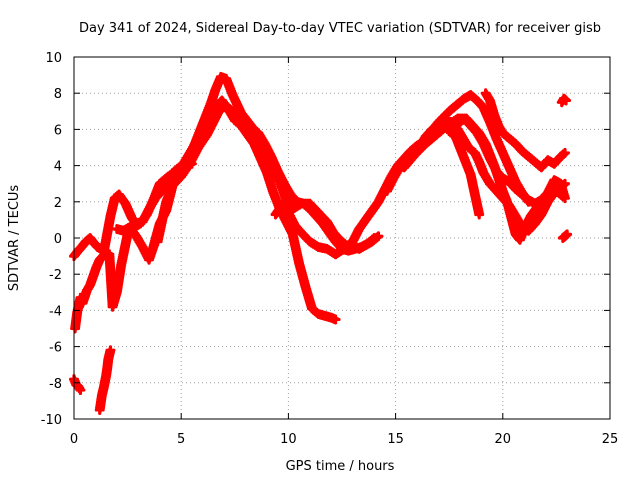  What do you see at coordinates (58, 167) in the screenshot?
I see `y-tick-label: 4` at bounding box center [58, 167].